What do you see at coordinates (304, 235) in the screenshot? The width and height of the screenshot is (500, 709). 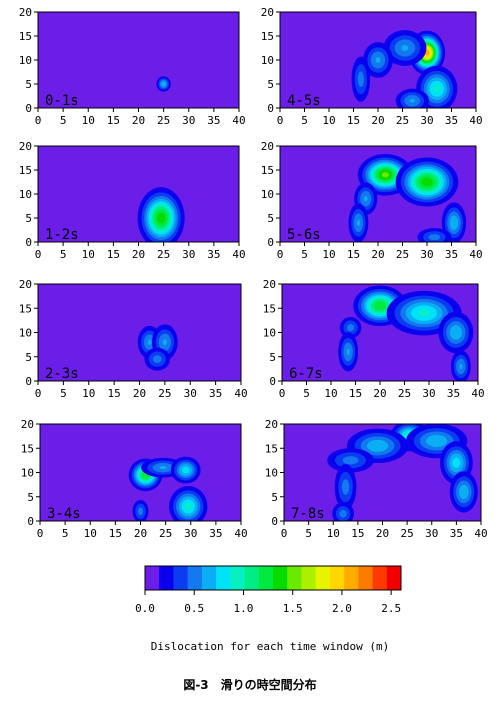 I see `time-window-label: 5-6s` at bounding box center [304, 235].